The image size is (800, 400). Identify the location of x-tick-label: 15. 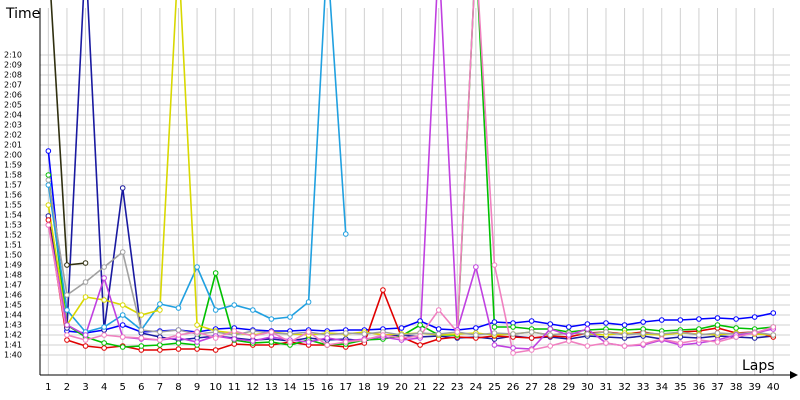
(308, 387).